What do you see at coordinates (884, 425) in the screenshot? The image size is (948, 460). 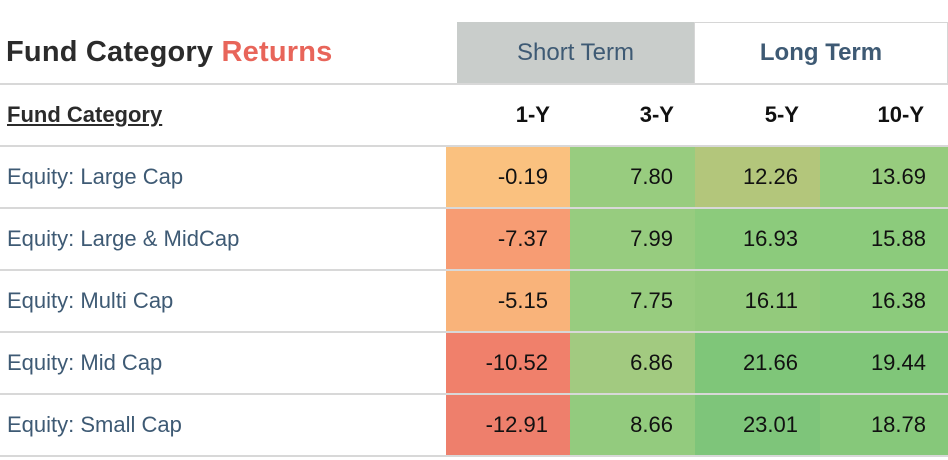 I see `table-cell: 18.78` at bounding box center [884, 425].